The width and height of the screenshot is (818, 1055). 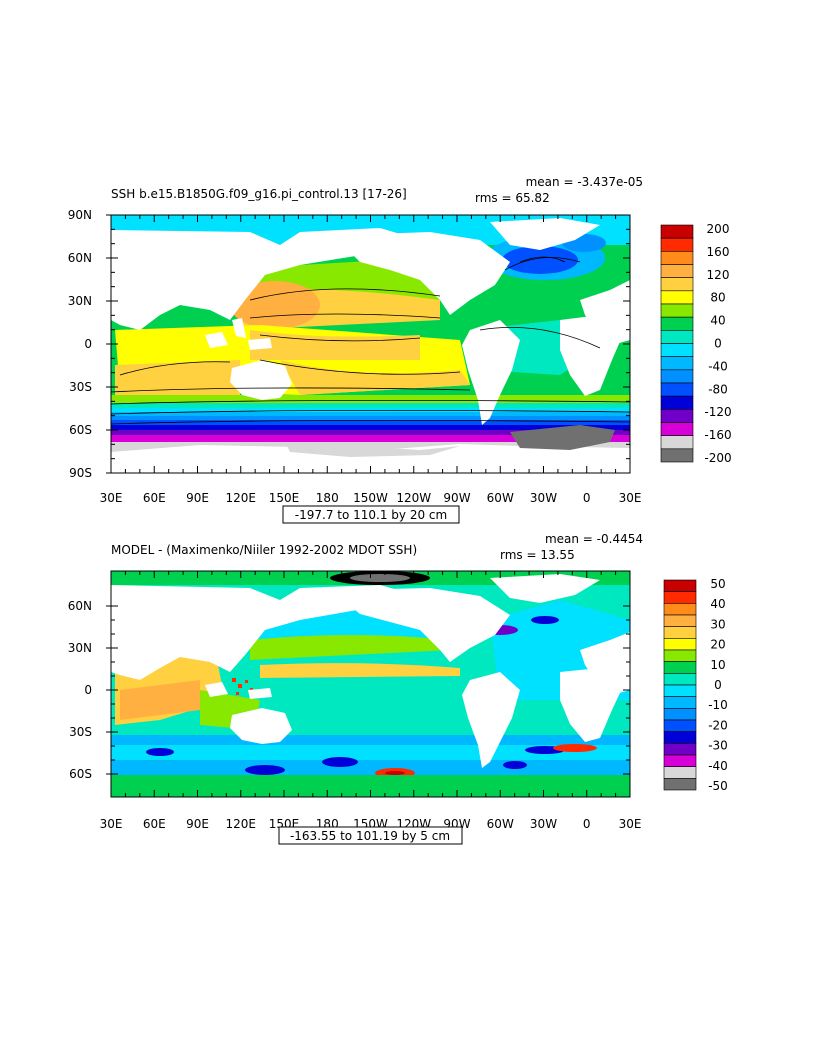 I want to click on contour-lines, so click(x=370, y=340).